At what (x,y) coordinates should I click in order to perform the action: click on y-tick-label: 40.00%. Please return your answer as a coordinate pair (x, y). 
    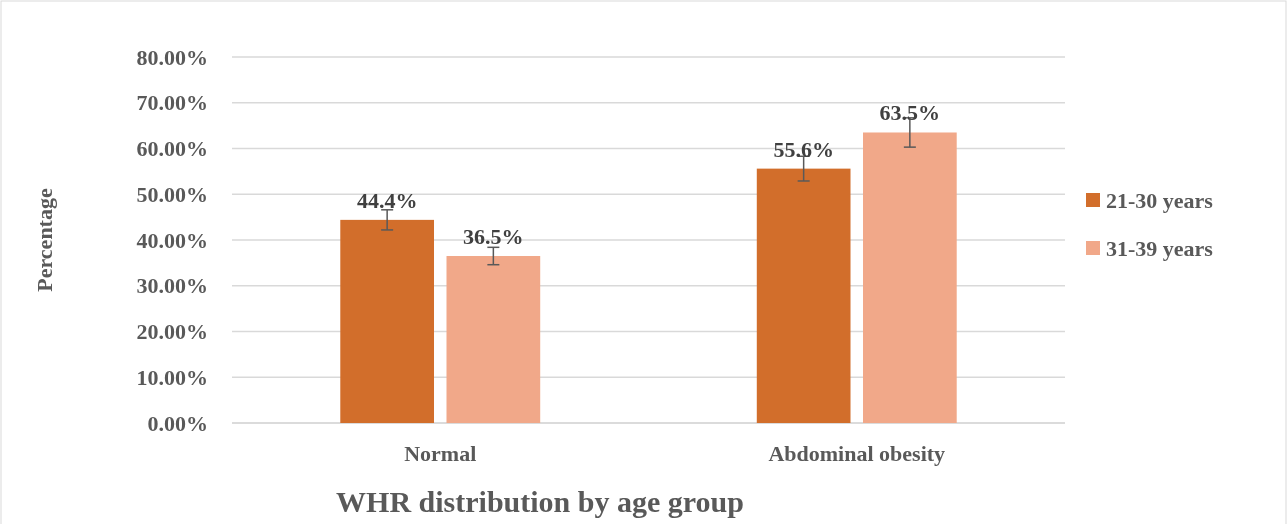
    Looking at the image, I should click on (172, 240).